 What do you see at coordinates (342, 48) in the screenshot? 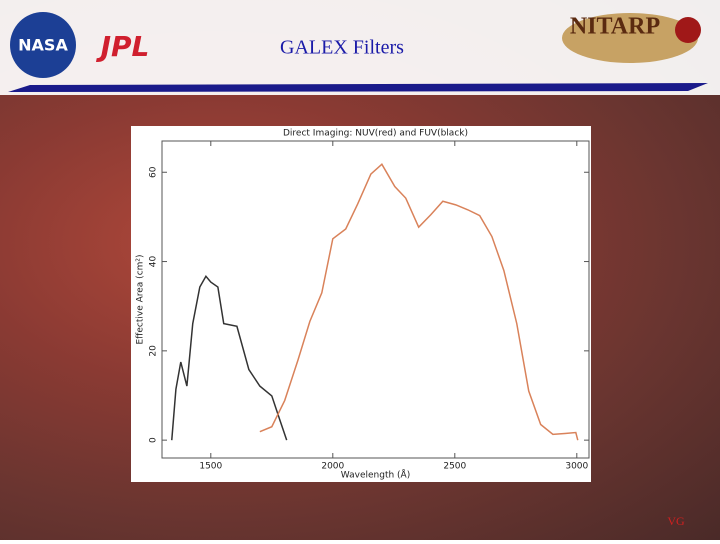
I see `slide-title: GALEX Filters` at bounding box center [342, 48].